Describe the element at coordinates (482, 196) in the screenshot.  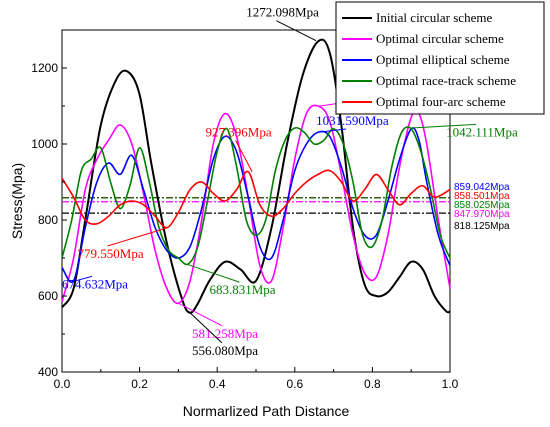
I see `reference-line-label: 858.501Mpa` at that location.